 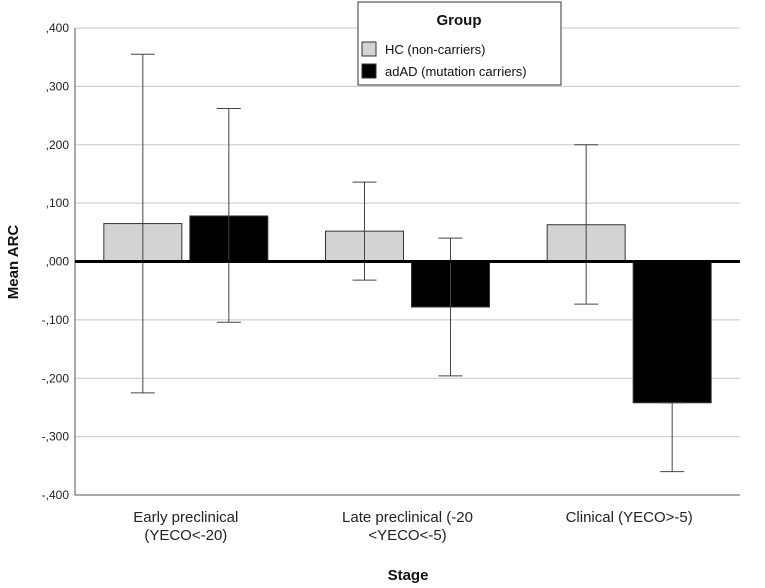 I want to click on x-category-label: Late preclinical (-20, so click(x=407, y=517).